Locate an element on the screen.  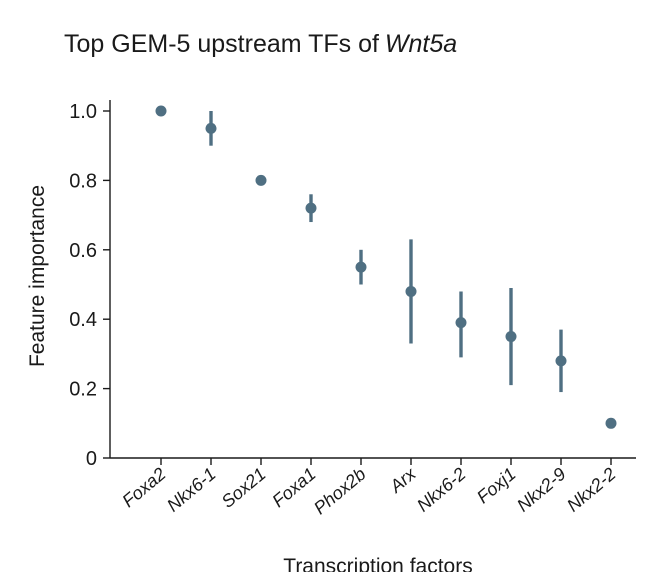
point-foxa1 is located at coordinates (311, 208).